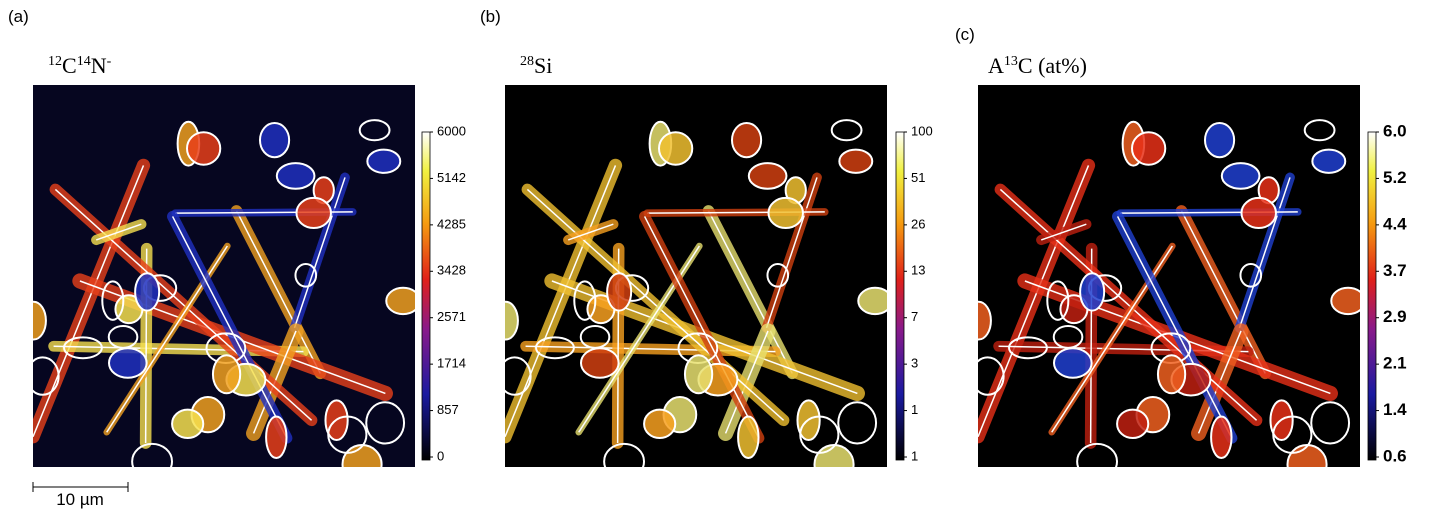 This screenshot has width=1437, height=513. I want to click on colorbar-label: 0, so click(440, 455).